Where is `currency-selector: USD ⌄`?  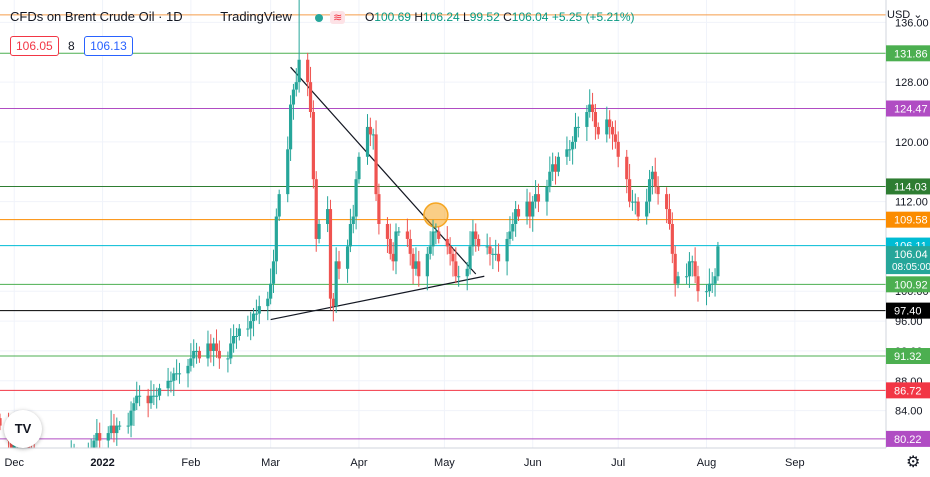
currency-selector: USD ⌄ is located at coordinates (905, 14).